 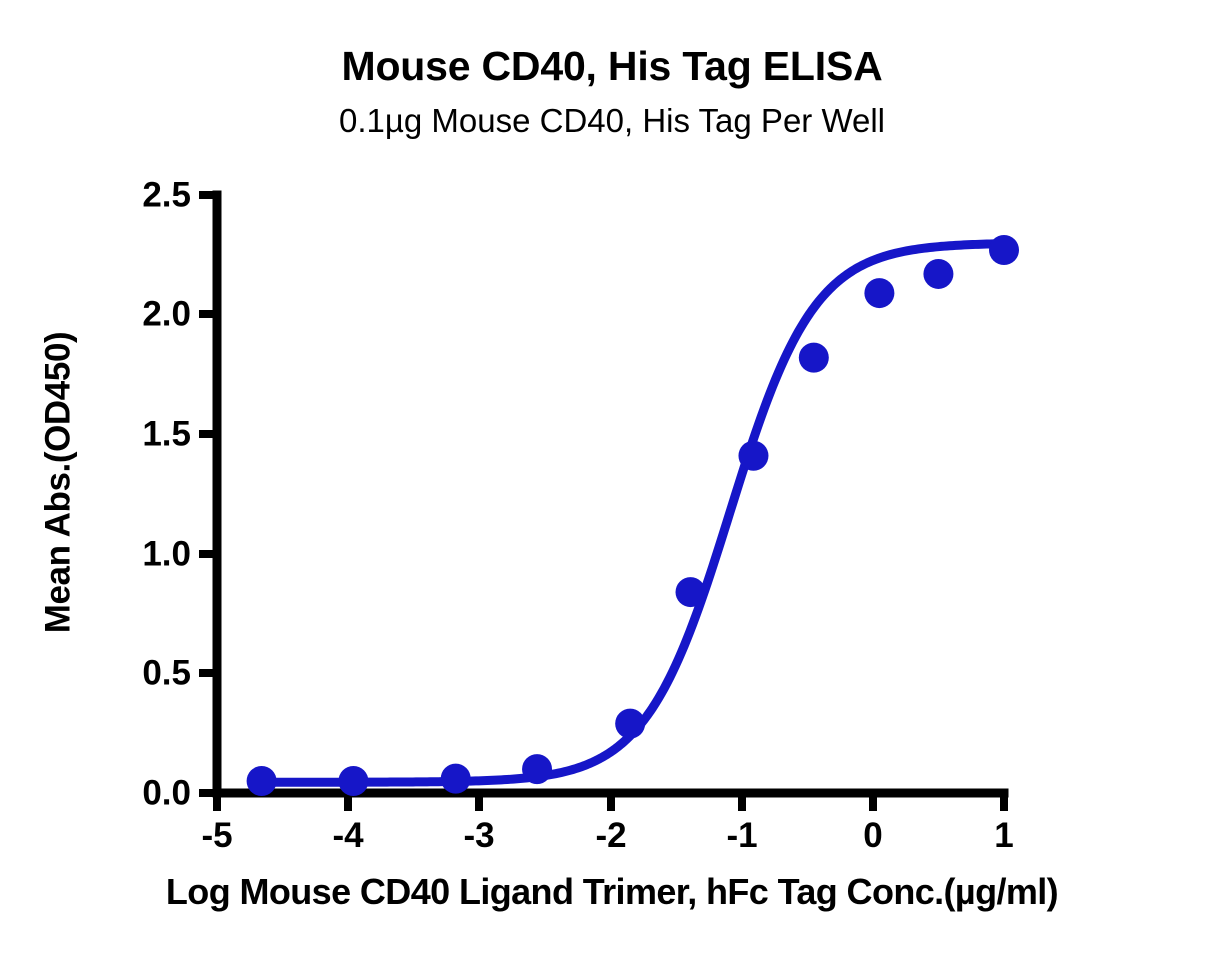 I want to click on chart-title: Mouse CD40, His Tag ELISA, so click(x=612, y=66).